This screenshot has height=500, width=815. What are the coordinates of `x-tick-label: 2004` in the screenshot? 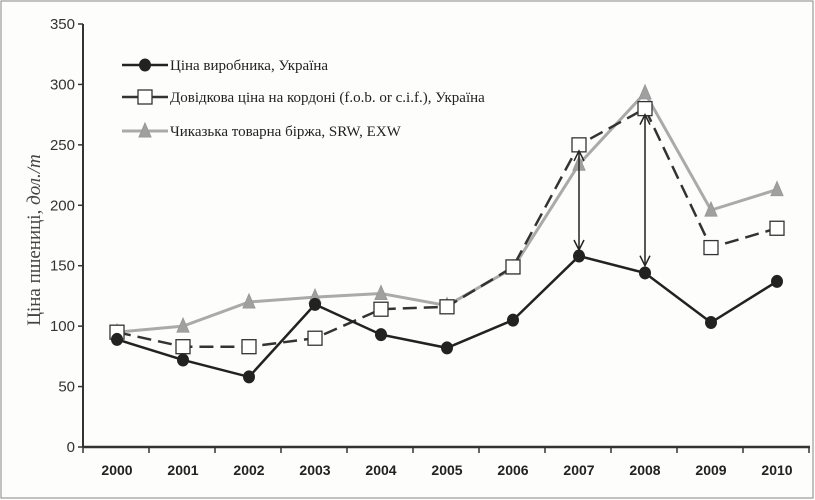 It's located at (380, 470).